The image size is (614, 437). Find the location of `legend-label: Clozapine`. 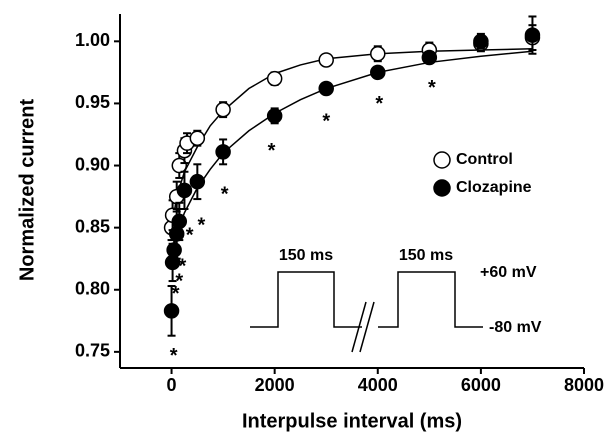

legend-label: Clozapine is located at coordinates (494, 187).